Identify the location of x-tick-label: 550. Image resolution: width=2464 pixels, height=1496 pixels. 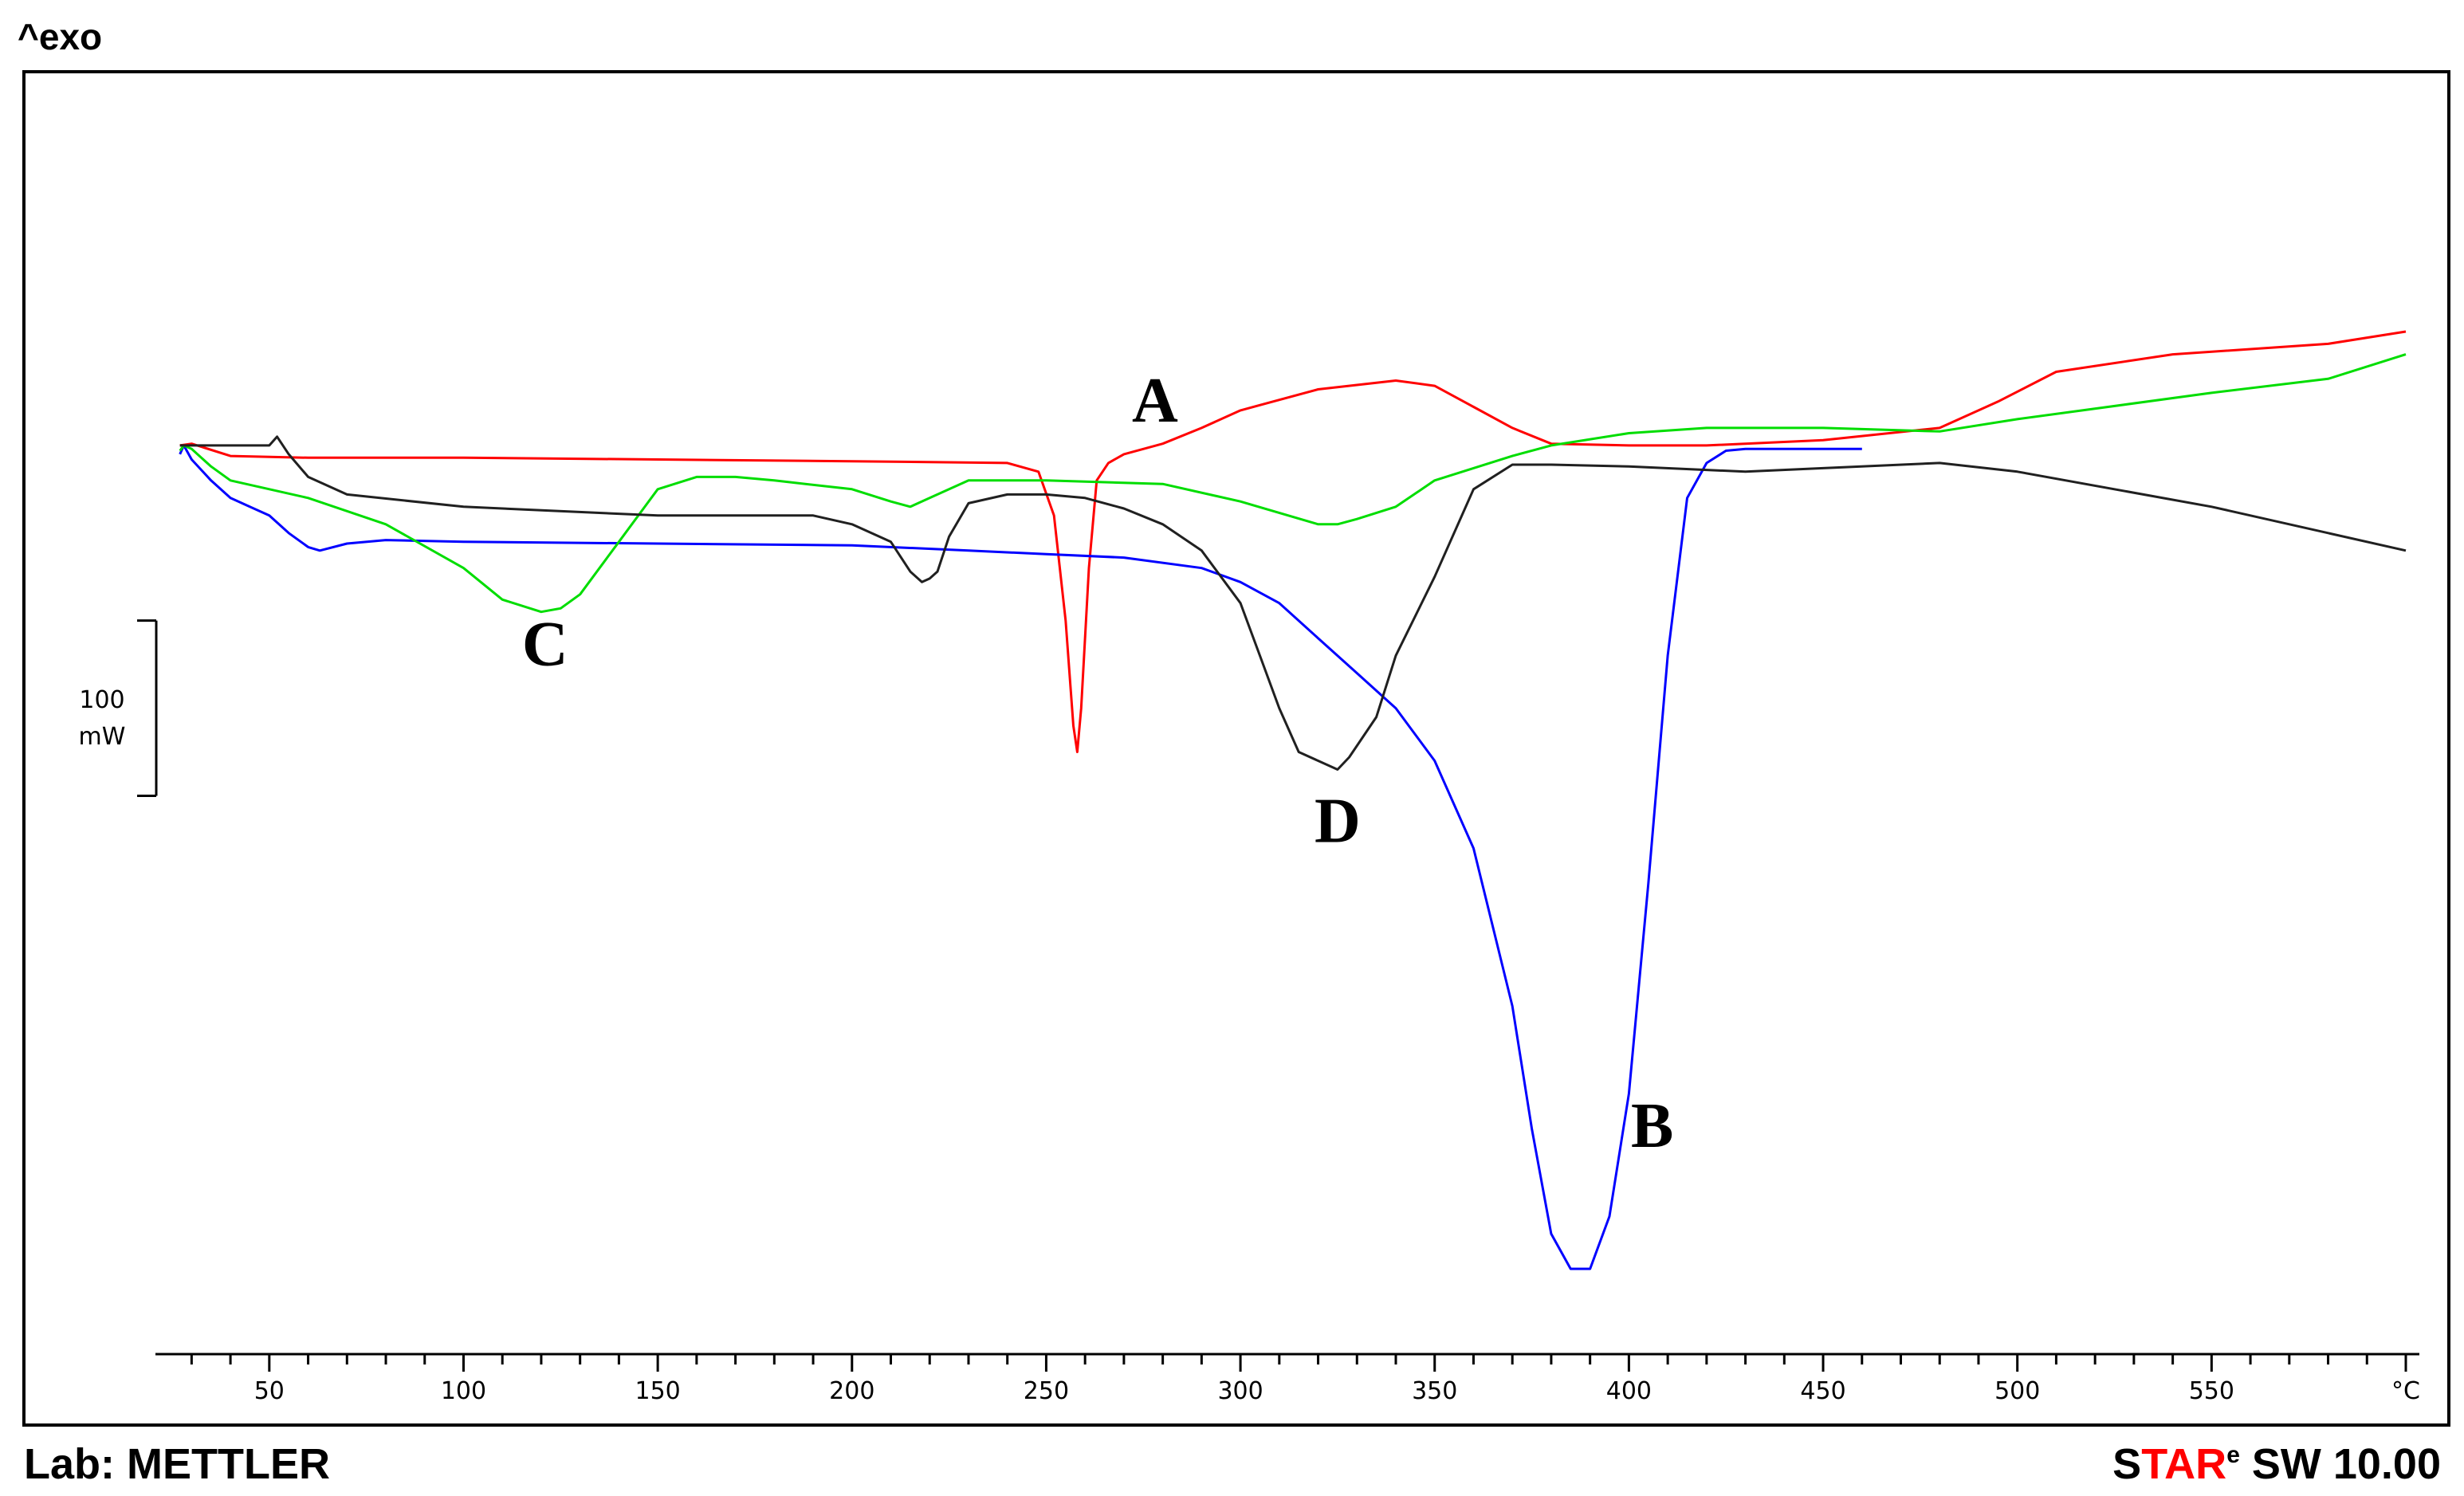
(2211, 1391).